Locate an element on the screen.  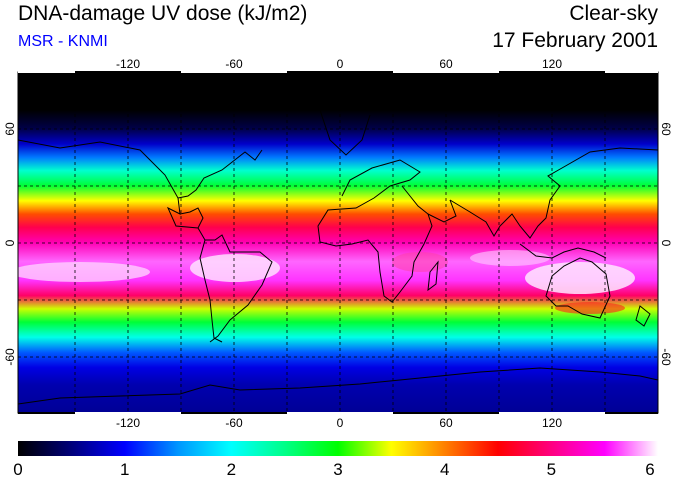
lon-label-bottom: 120 is located at coordinates (552, 423).